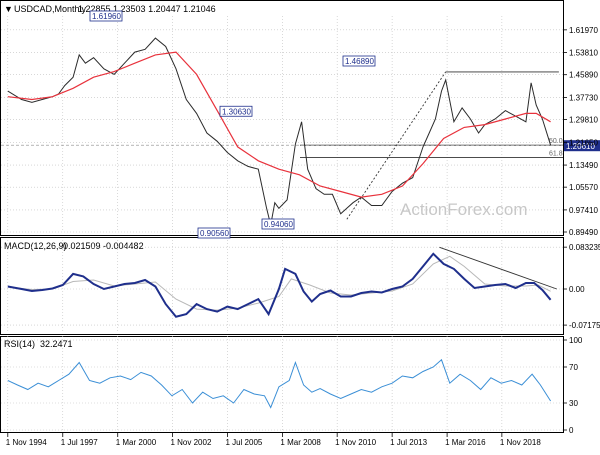 The image size is (600, 455). What do you see at coordinates (243, 442) in the screenshot?
I see `xtick-label: 1 Jul 2005` at bounding box center [243, 442].